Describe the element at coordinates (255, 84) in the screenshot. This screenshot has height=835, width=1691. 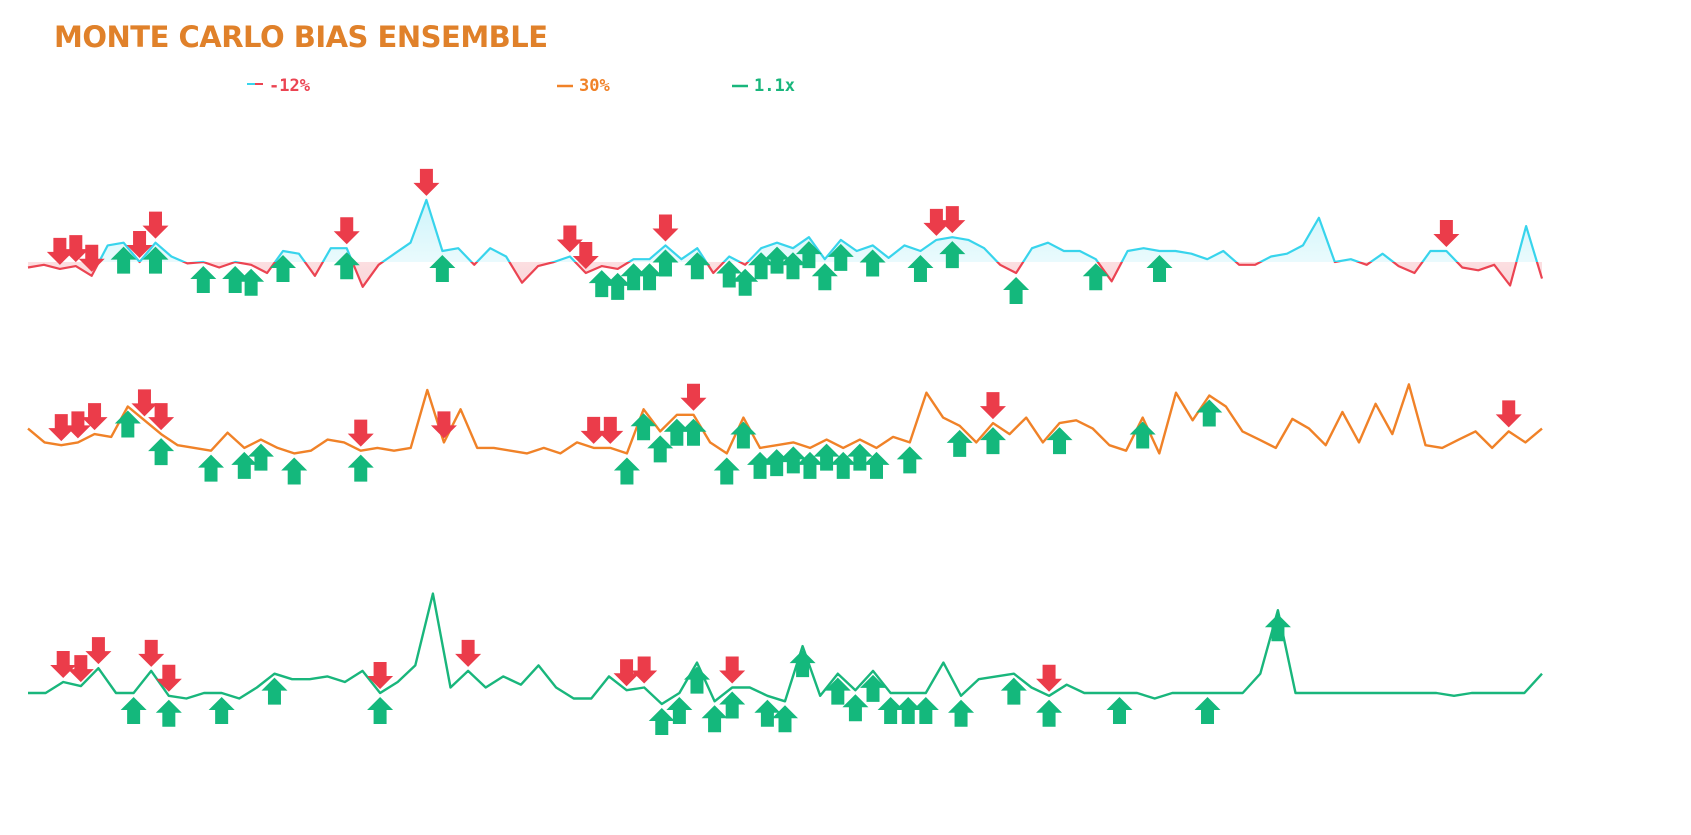
I see `cyan-red-line-icon` at that location.